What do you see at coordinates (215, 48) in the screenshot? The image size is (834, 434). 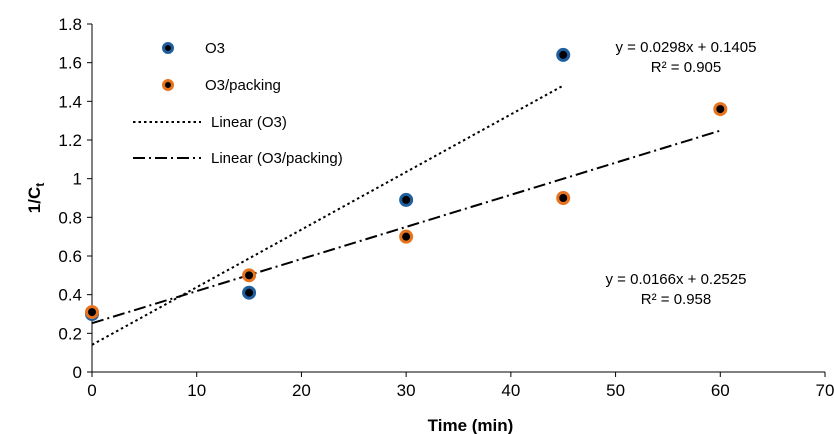 I see `legend-label-o3: O3` at bounding box center [215, 48].